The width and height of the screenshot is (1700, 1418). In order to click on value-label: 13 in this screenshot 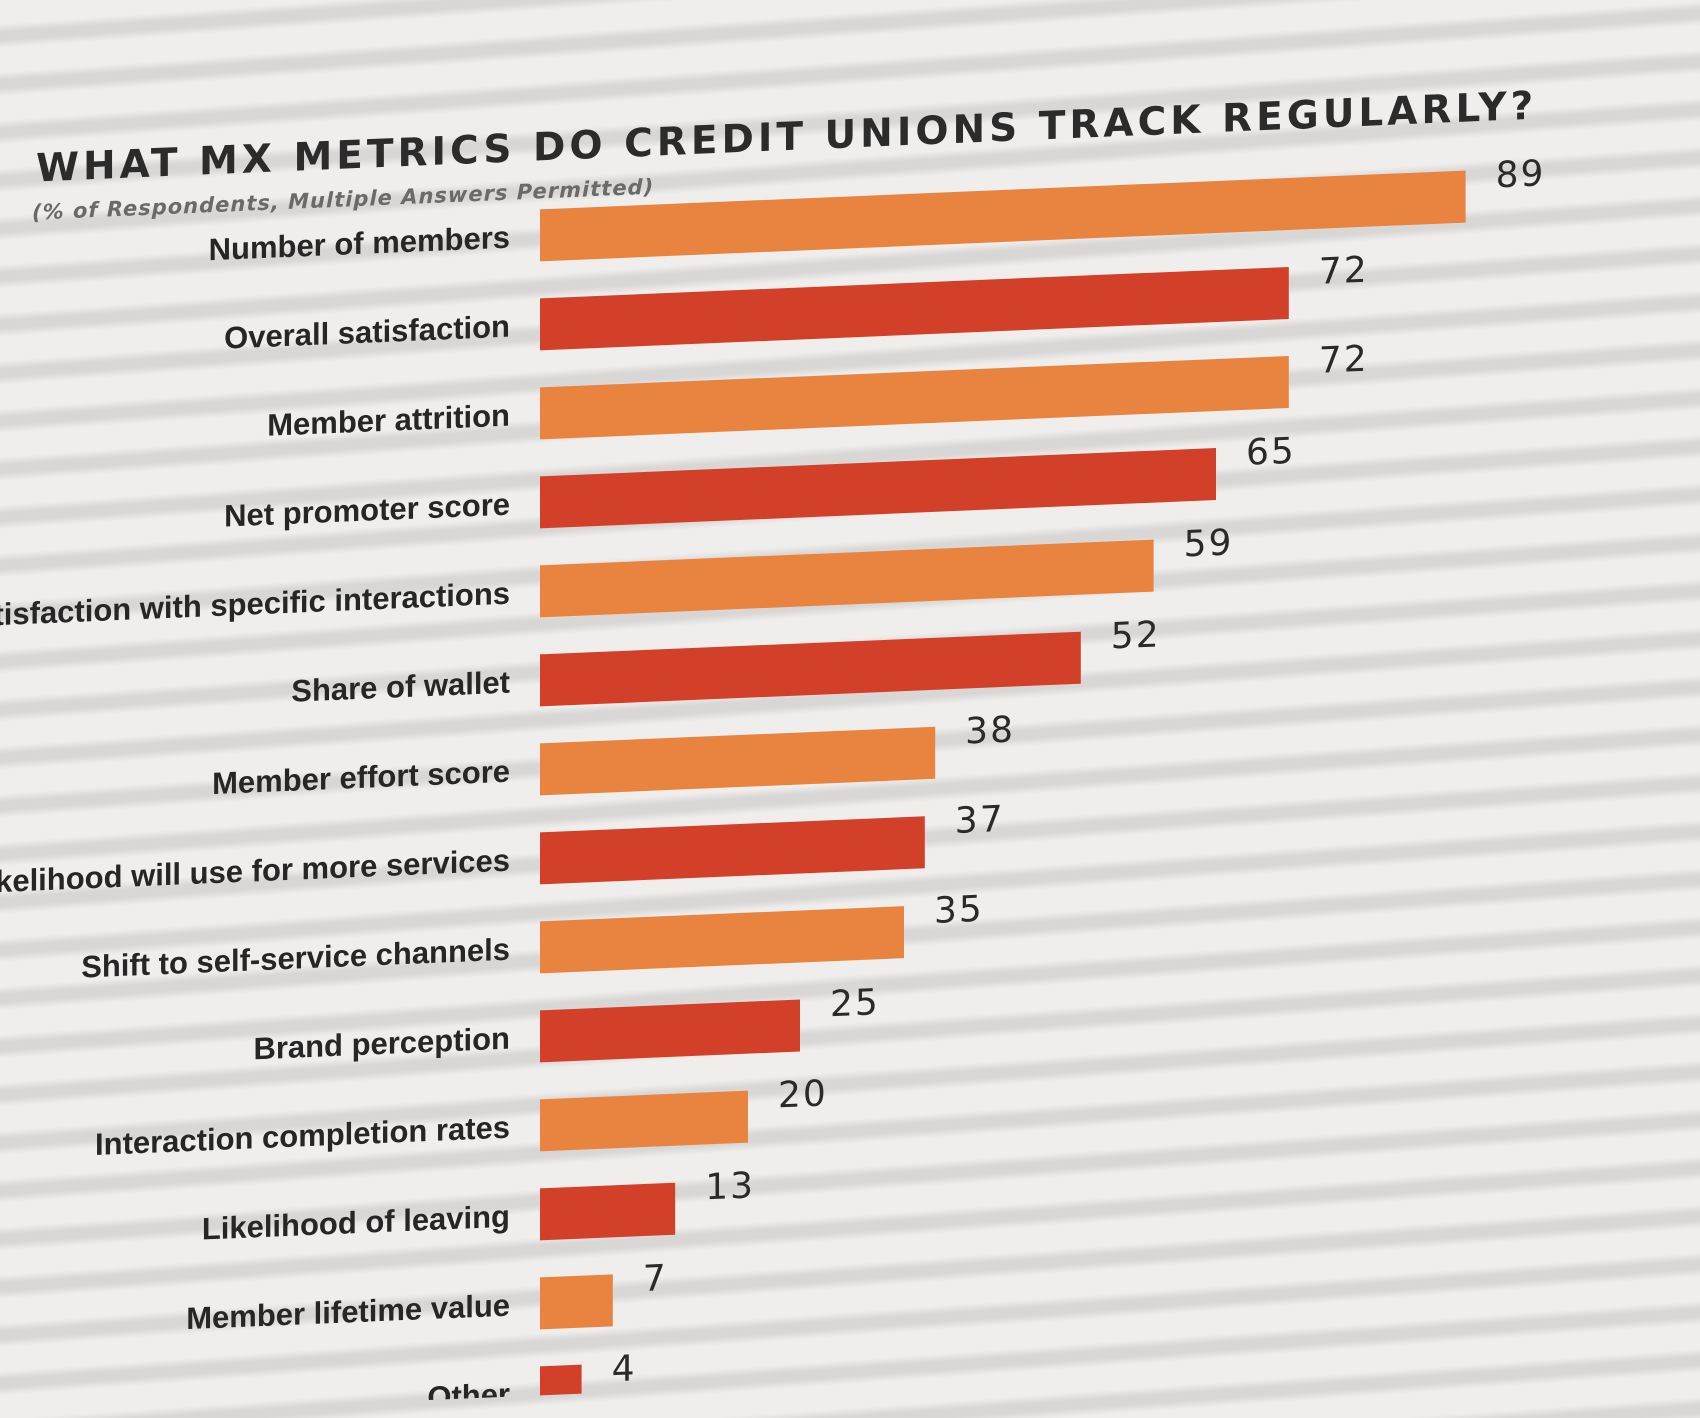, I will do `click(730, 1186)`.